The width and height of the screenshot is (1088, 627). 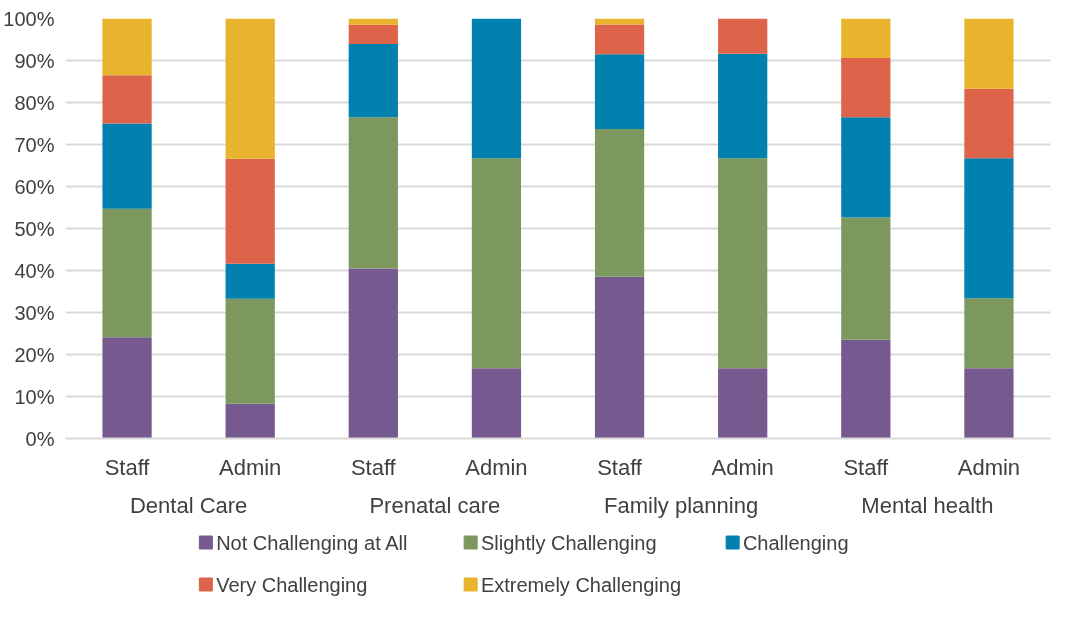 What do you see at coordinates (34, 186) in the screenshot?
I see `y-tick-label: 60%` at bounding box center [34, 186].